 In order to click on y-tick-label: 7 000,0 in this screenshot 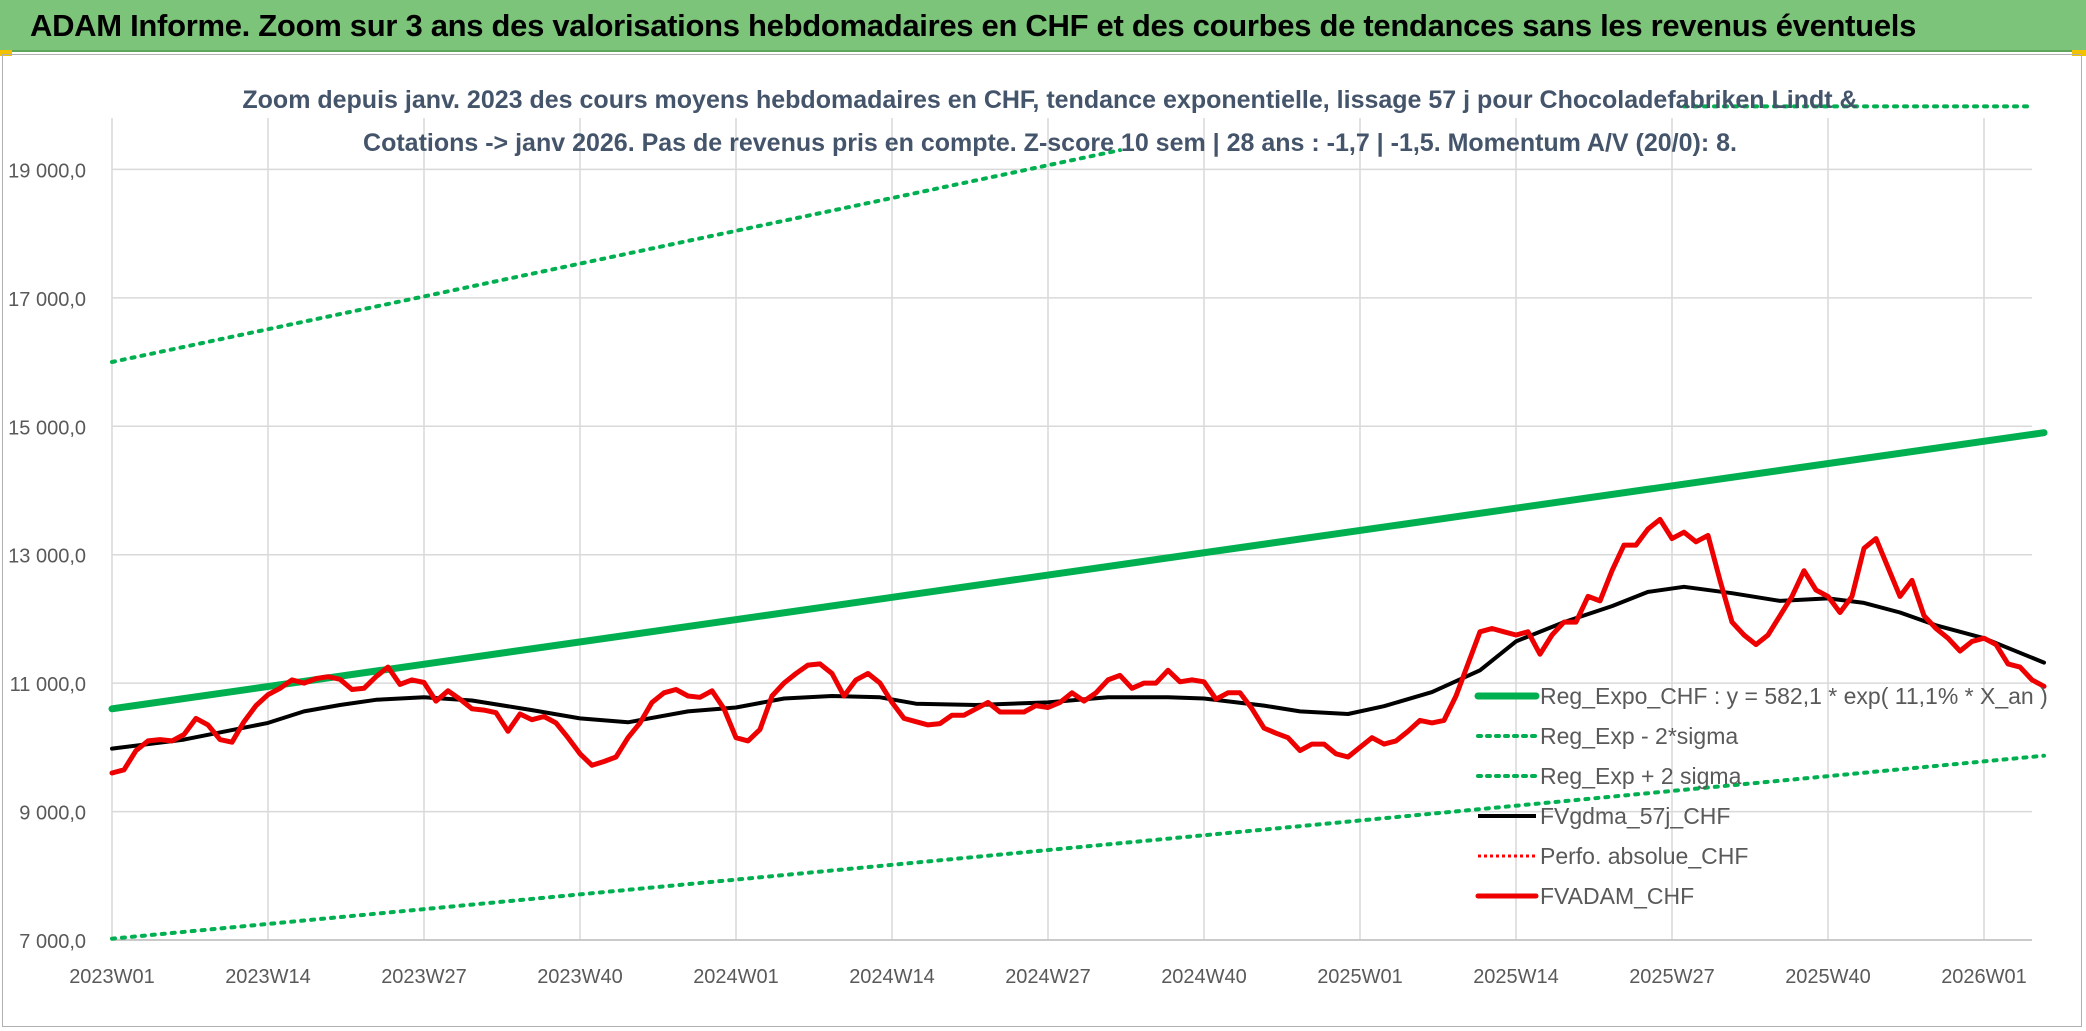, I will do `click(52, 942)`.